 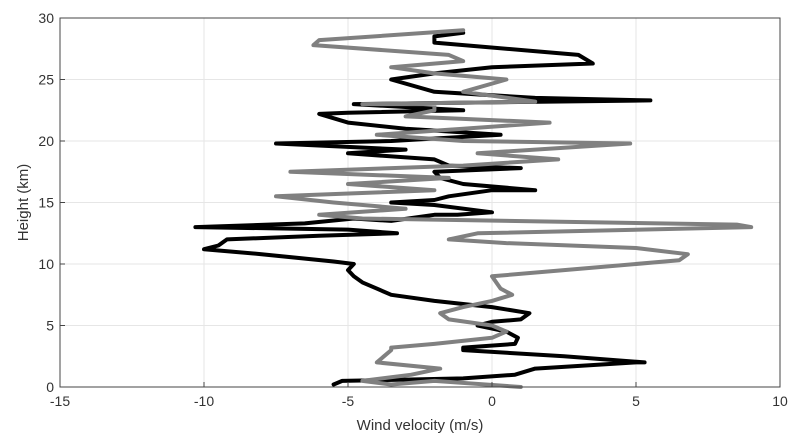 What do you see at coordinates (46, 18) in the screenshot?
I see `y-tick-label: 30` at bounding box center [46, 18].